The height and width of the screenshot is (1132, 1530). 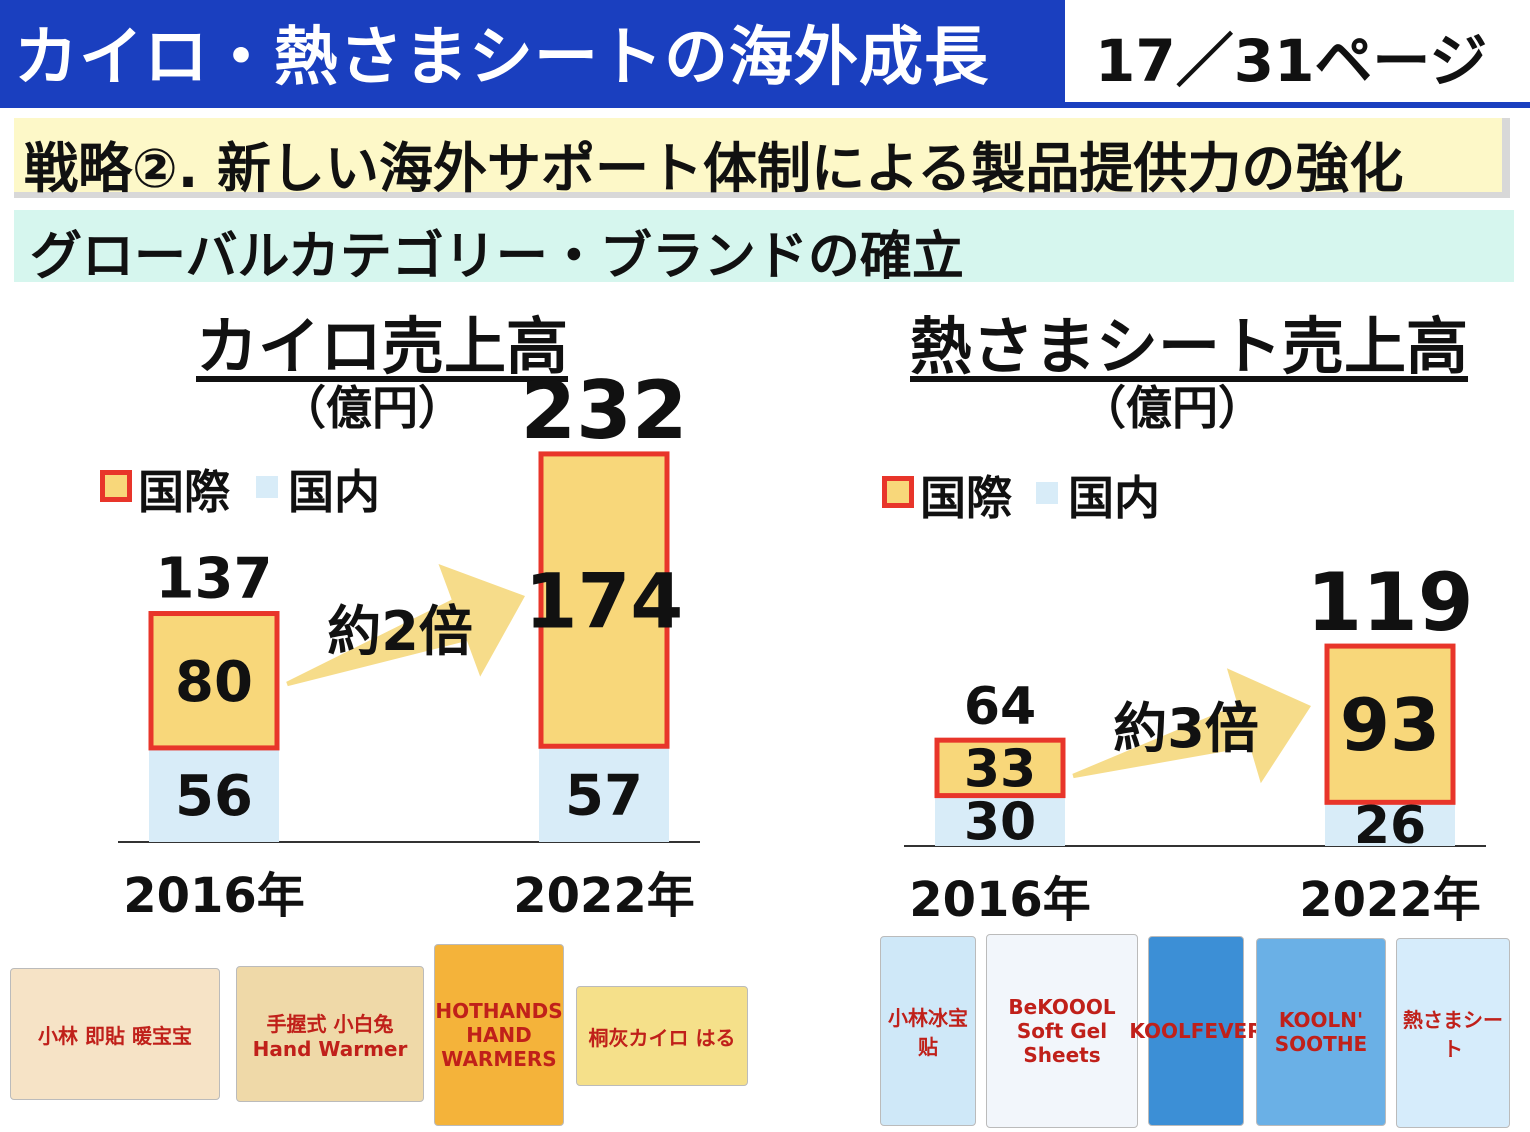 What do you see at coordinates (214, 896) in the screenshot?
I see `kairo-category-0: 2016年` at bounding box center [214, 896].